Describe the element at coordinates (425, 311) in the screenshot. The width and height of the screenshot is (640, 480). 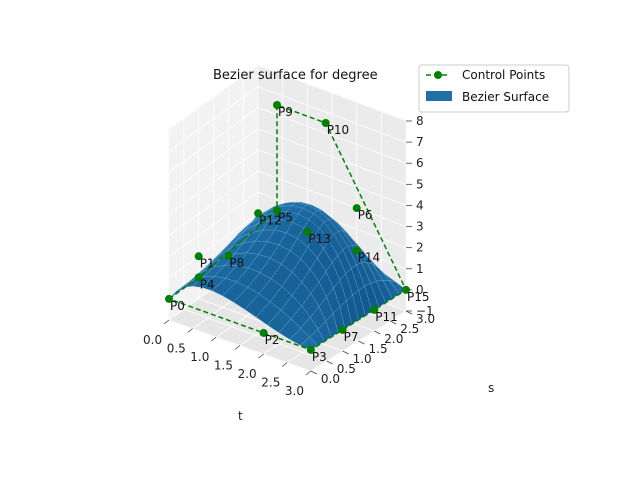
I see `z-tick-label: −1` at that location.